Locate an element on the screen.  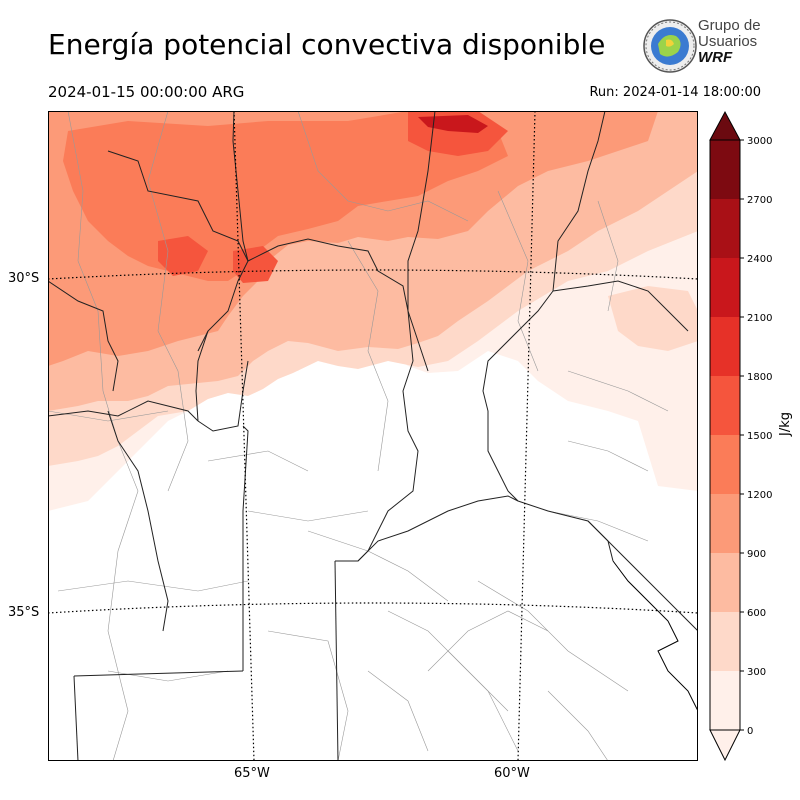
lon-line-60w is located at coordinates (526, 436).